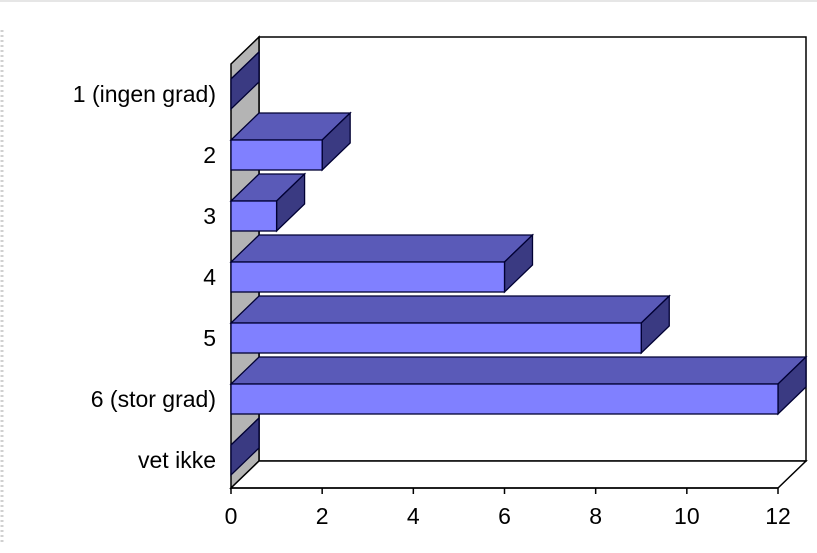 The height and width of the screenshot is (553, 817). What do you see at coordinates (231, 516) in the screenshot?
I see `x-tick-label: 0` at bounding box center [231, 516].